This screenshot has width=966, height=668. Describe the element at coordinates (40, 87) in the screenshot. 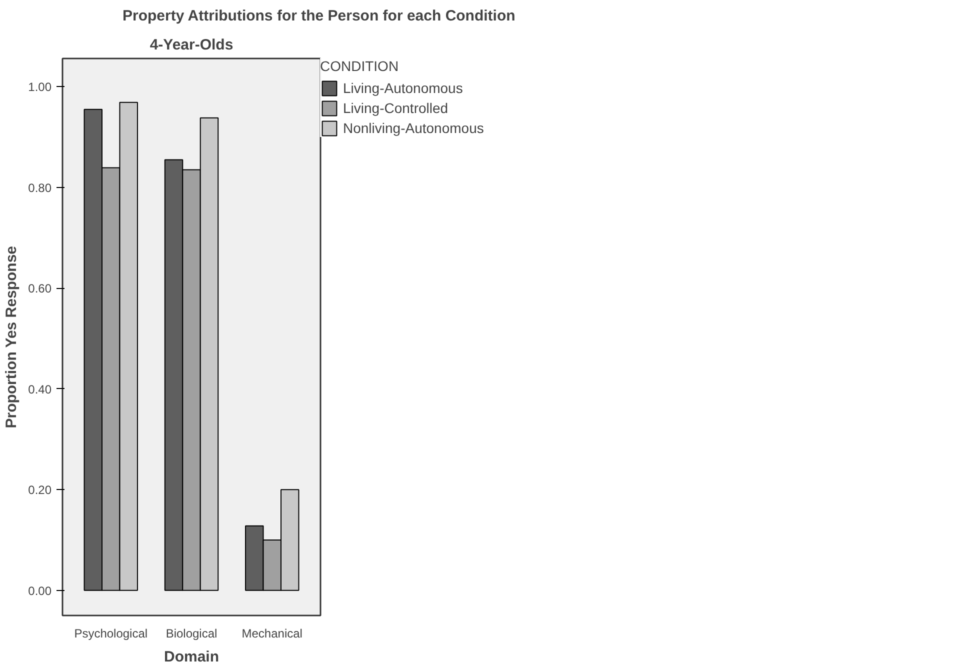

I see `y-tick-label: 1.00` at that location.